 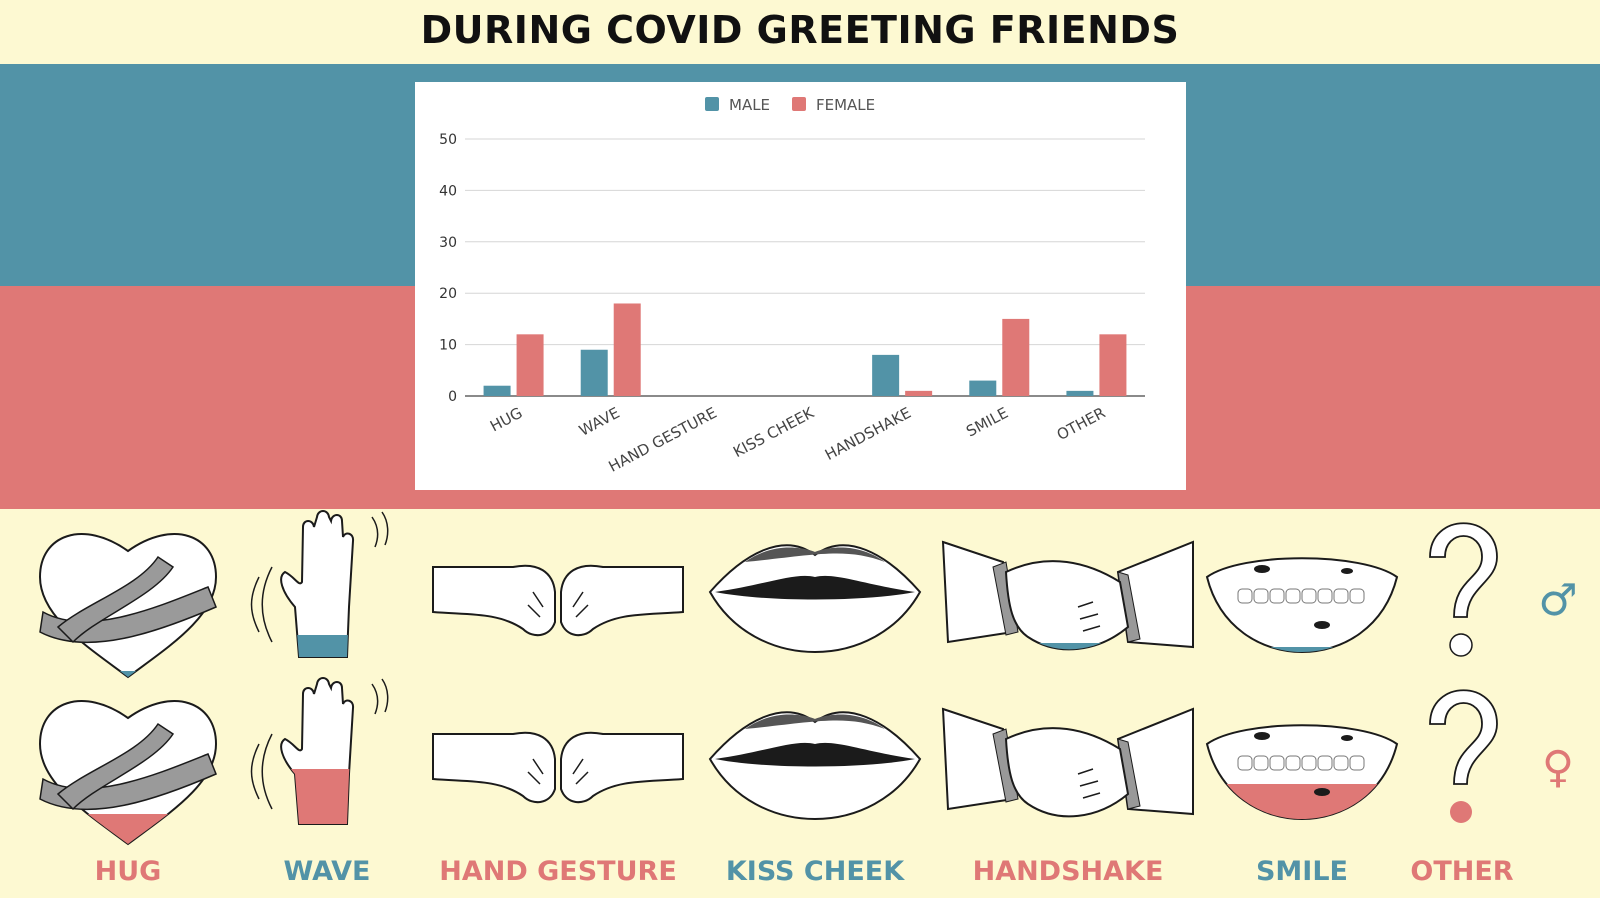 I want to click on x-tick-label: WAVE, so click(x=599, y=422).